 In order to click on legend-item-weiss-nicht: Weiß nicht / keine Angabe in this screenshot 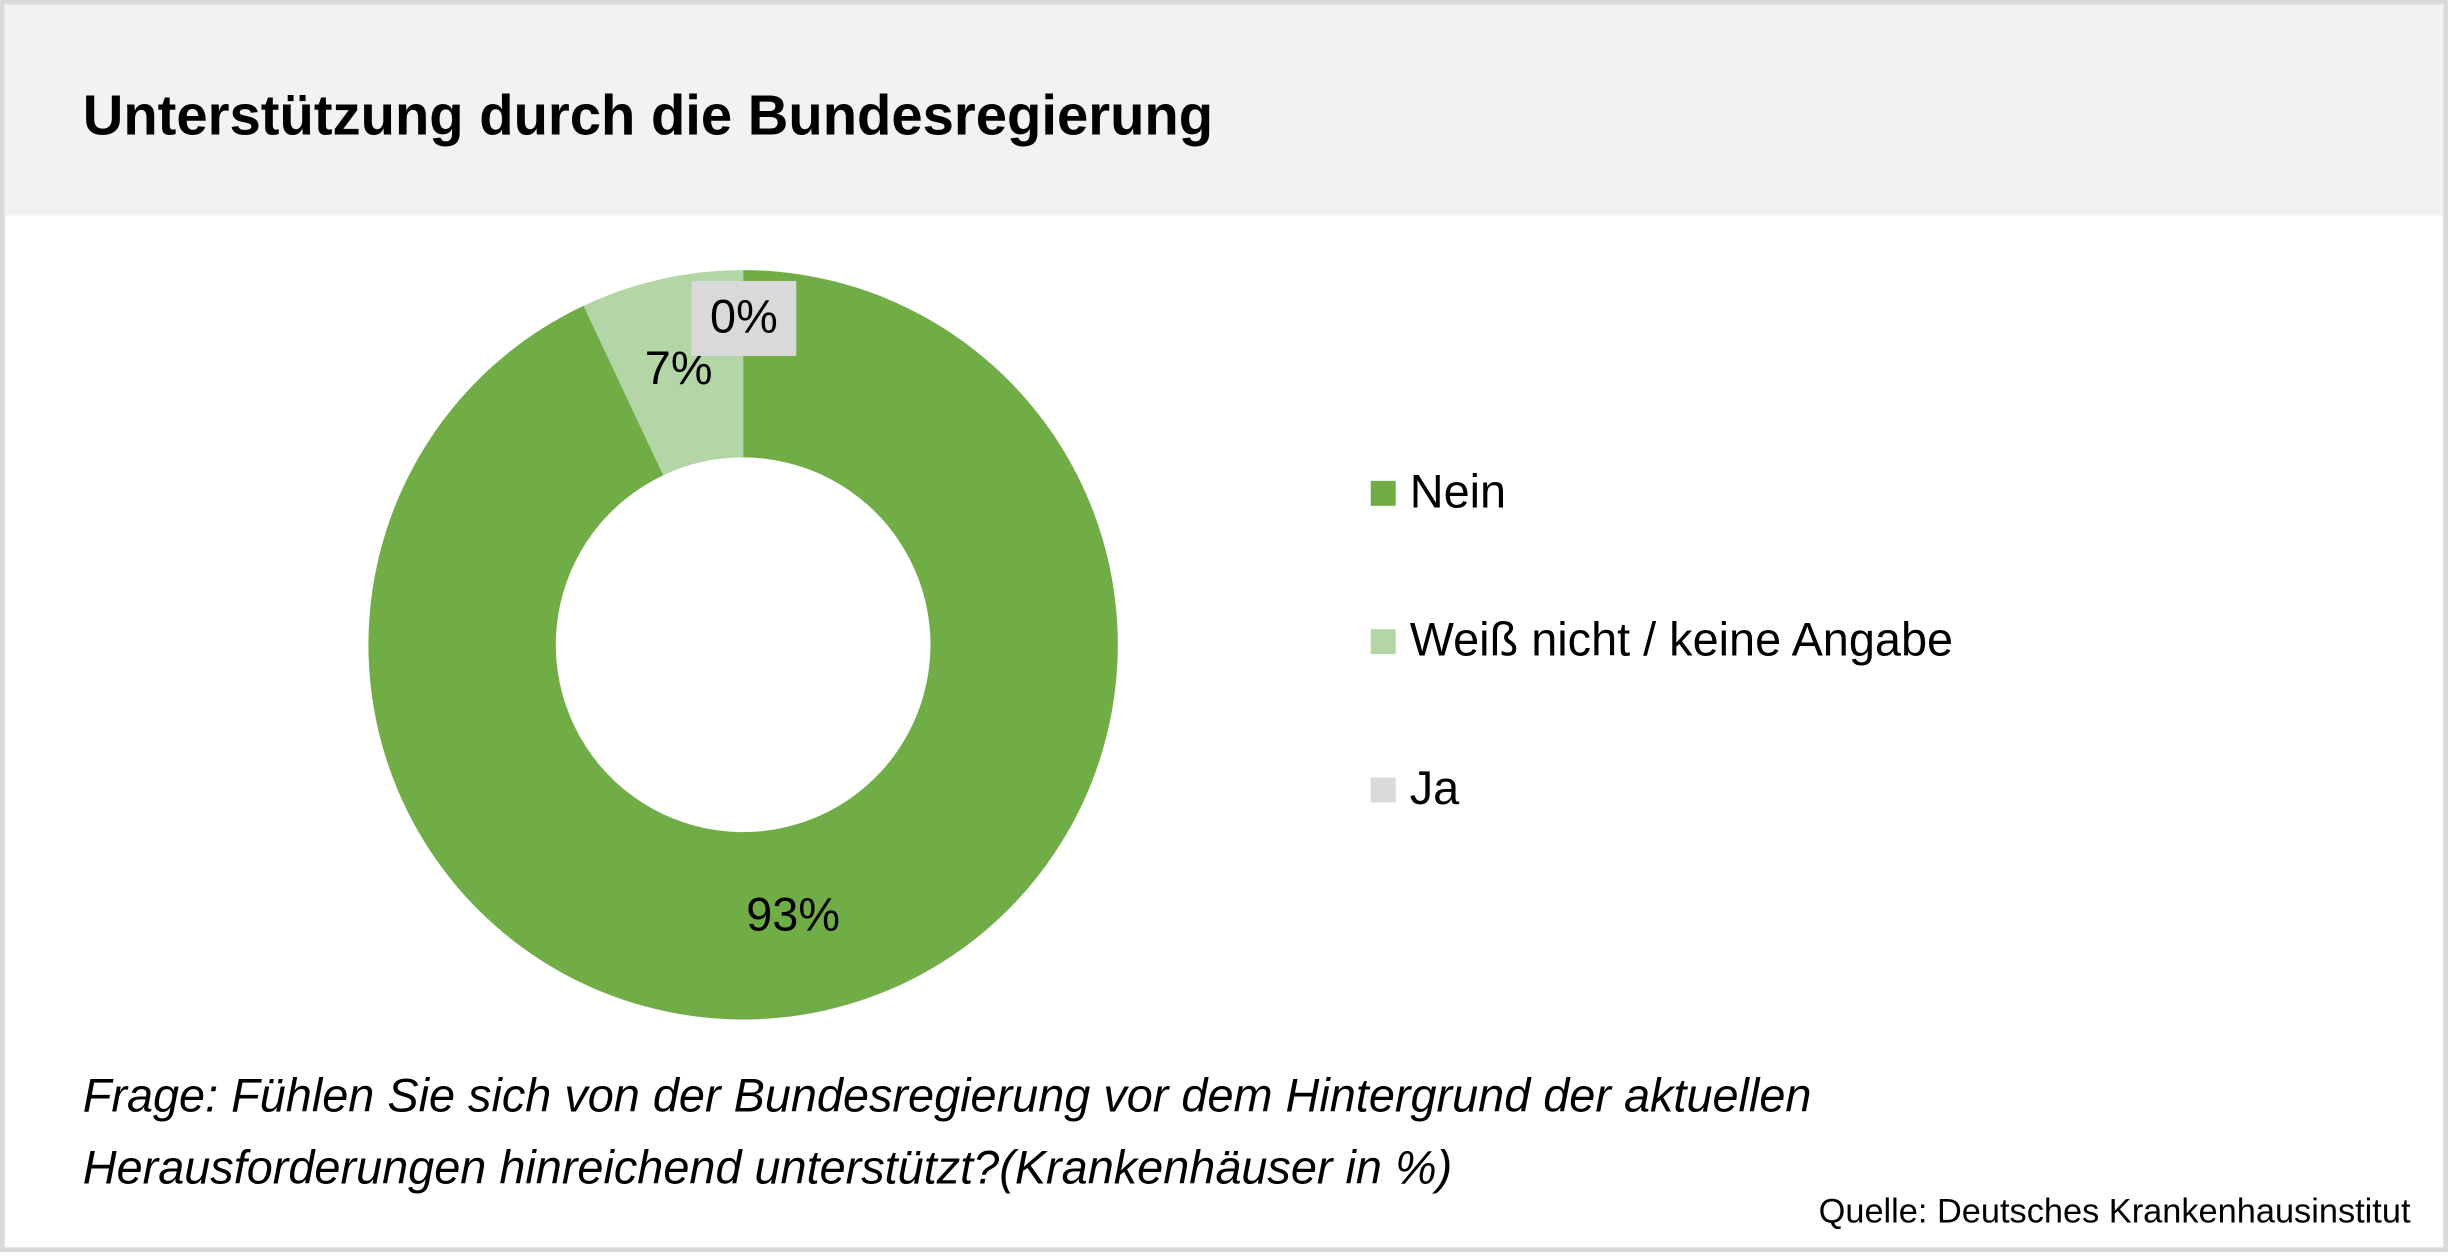, I will do `click(1662, 641)`.